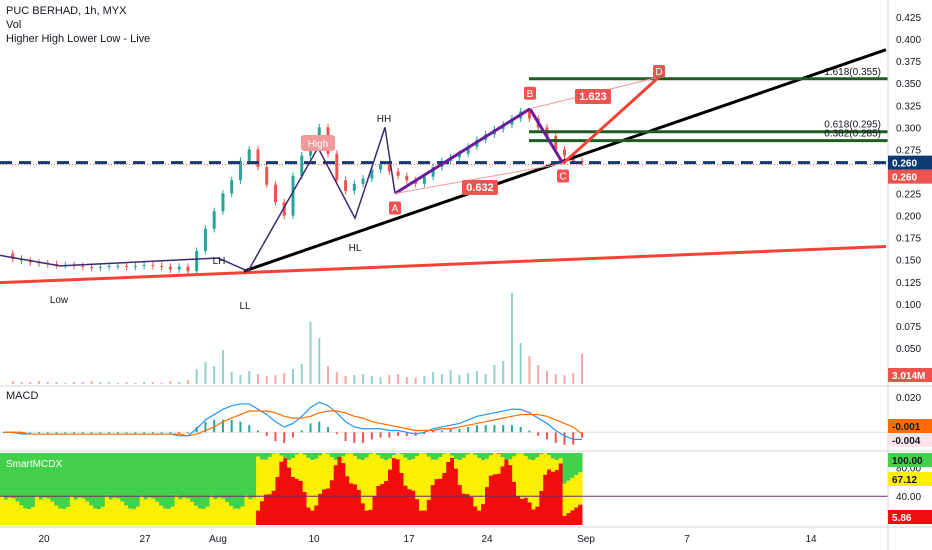 The image size is (932, 550). What do you see at coordinates (908, 349) in the screenshot?
I see `y-tick-label: 0.050` at bounding box center [908, 349].